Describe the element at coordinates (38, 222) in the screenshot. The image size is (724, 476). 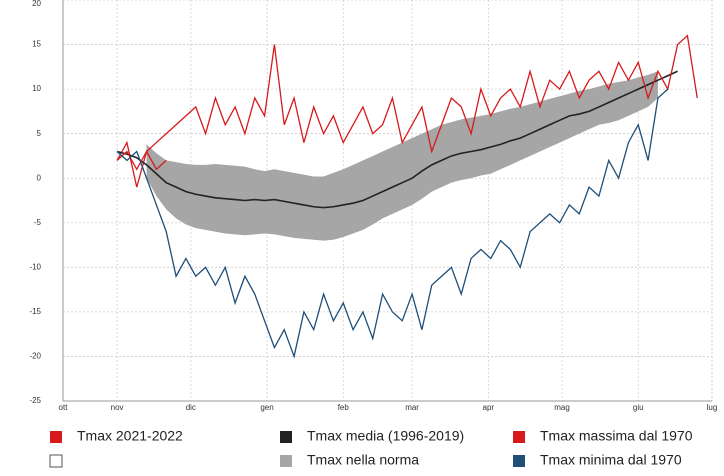
I see `y-tick-label: -5` at that location.